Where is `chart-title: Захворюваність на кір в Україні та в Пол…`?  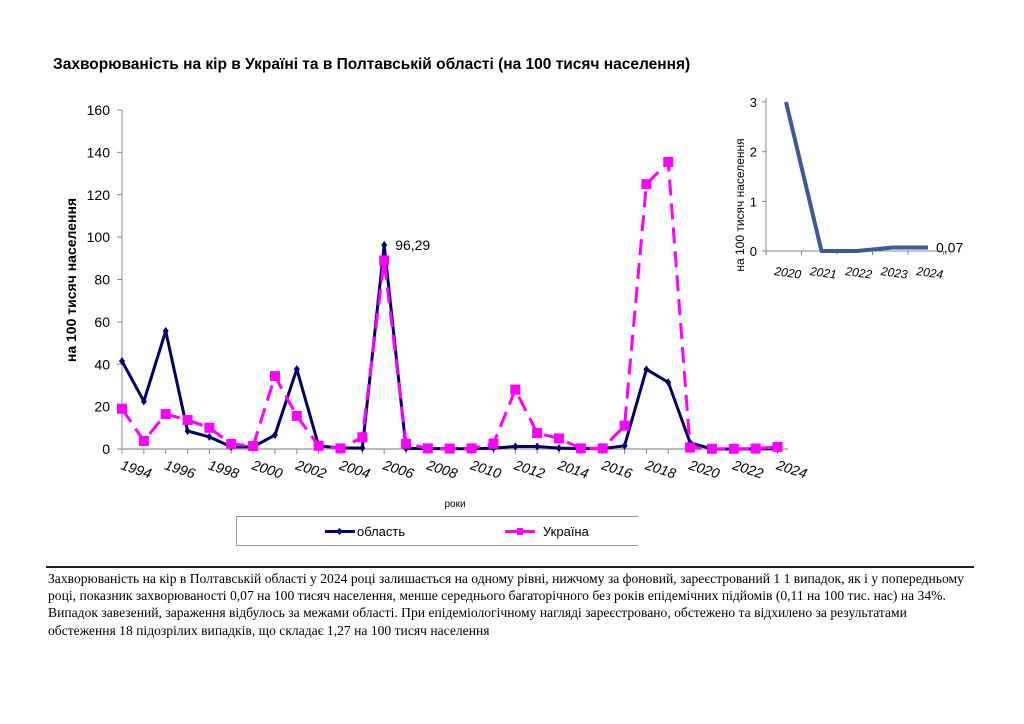
chart-title: Захворюваність на кір в Україні та в Пол… is located at coordinates (372, 64).